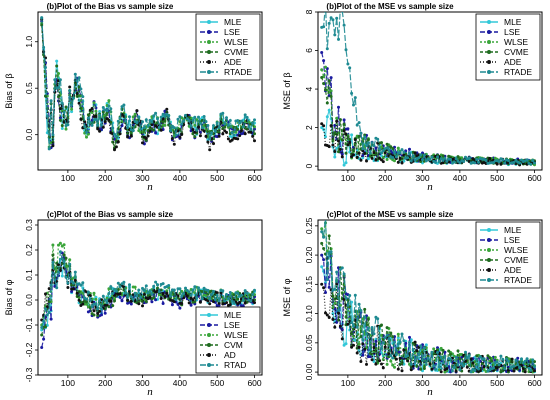 The image size is (550, 400). I want to click on y-axis-label: MSE of β, so click(287, 90).